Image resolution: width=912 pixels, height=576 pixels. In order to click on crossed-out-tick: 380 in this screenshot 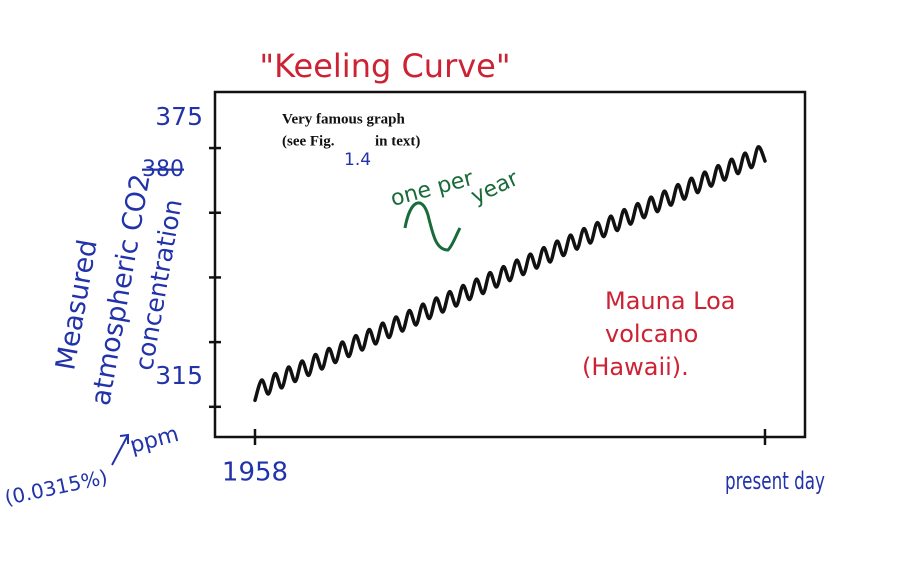, I will do `click(163, 169)`.